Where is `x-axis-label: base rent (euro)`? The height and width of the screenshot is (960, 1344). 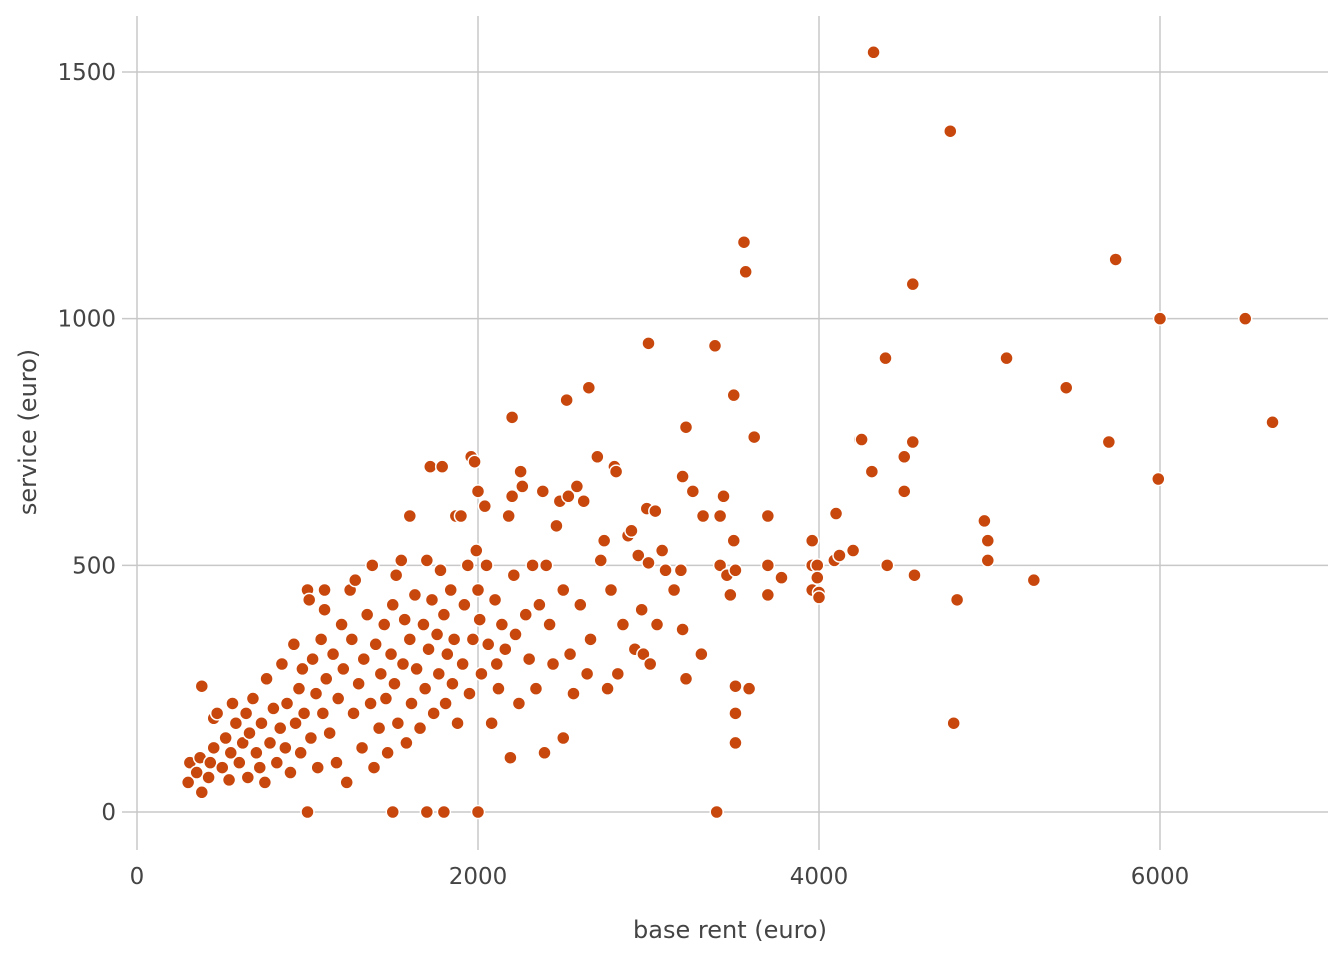 x-axis-label: base rent (euro) is located at coordinates (730, 930).